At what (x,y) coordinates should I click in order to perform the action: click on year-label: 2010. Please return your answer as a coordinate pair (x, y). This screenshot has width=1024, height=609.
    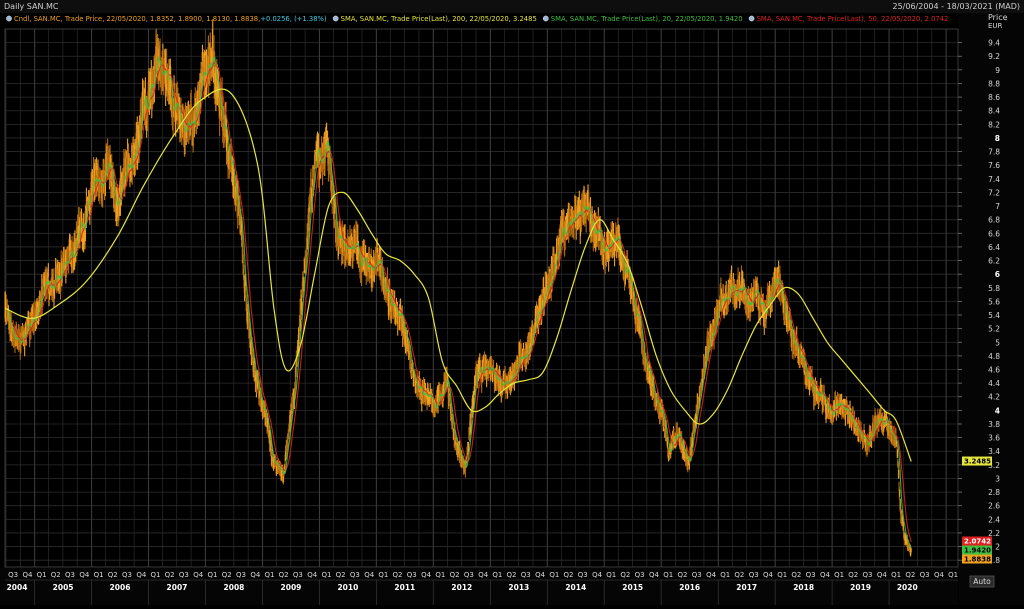
    Looking at the image, I should click on (347, 587).